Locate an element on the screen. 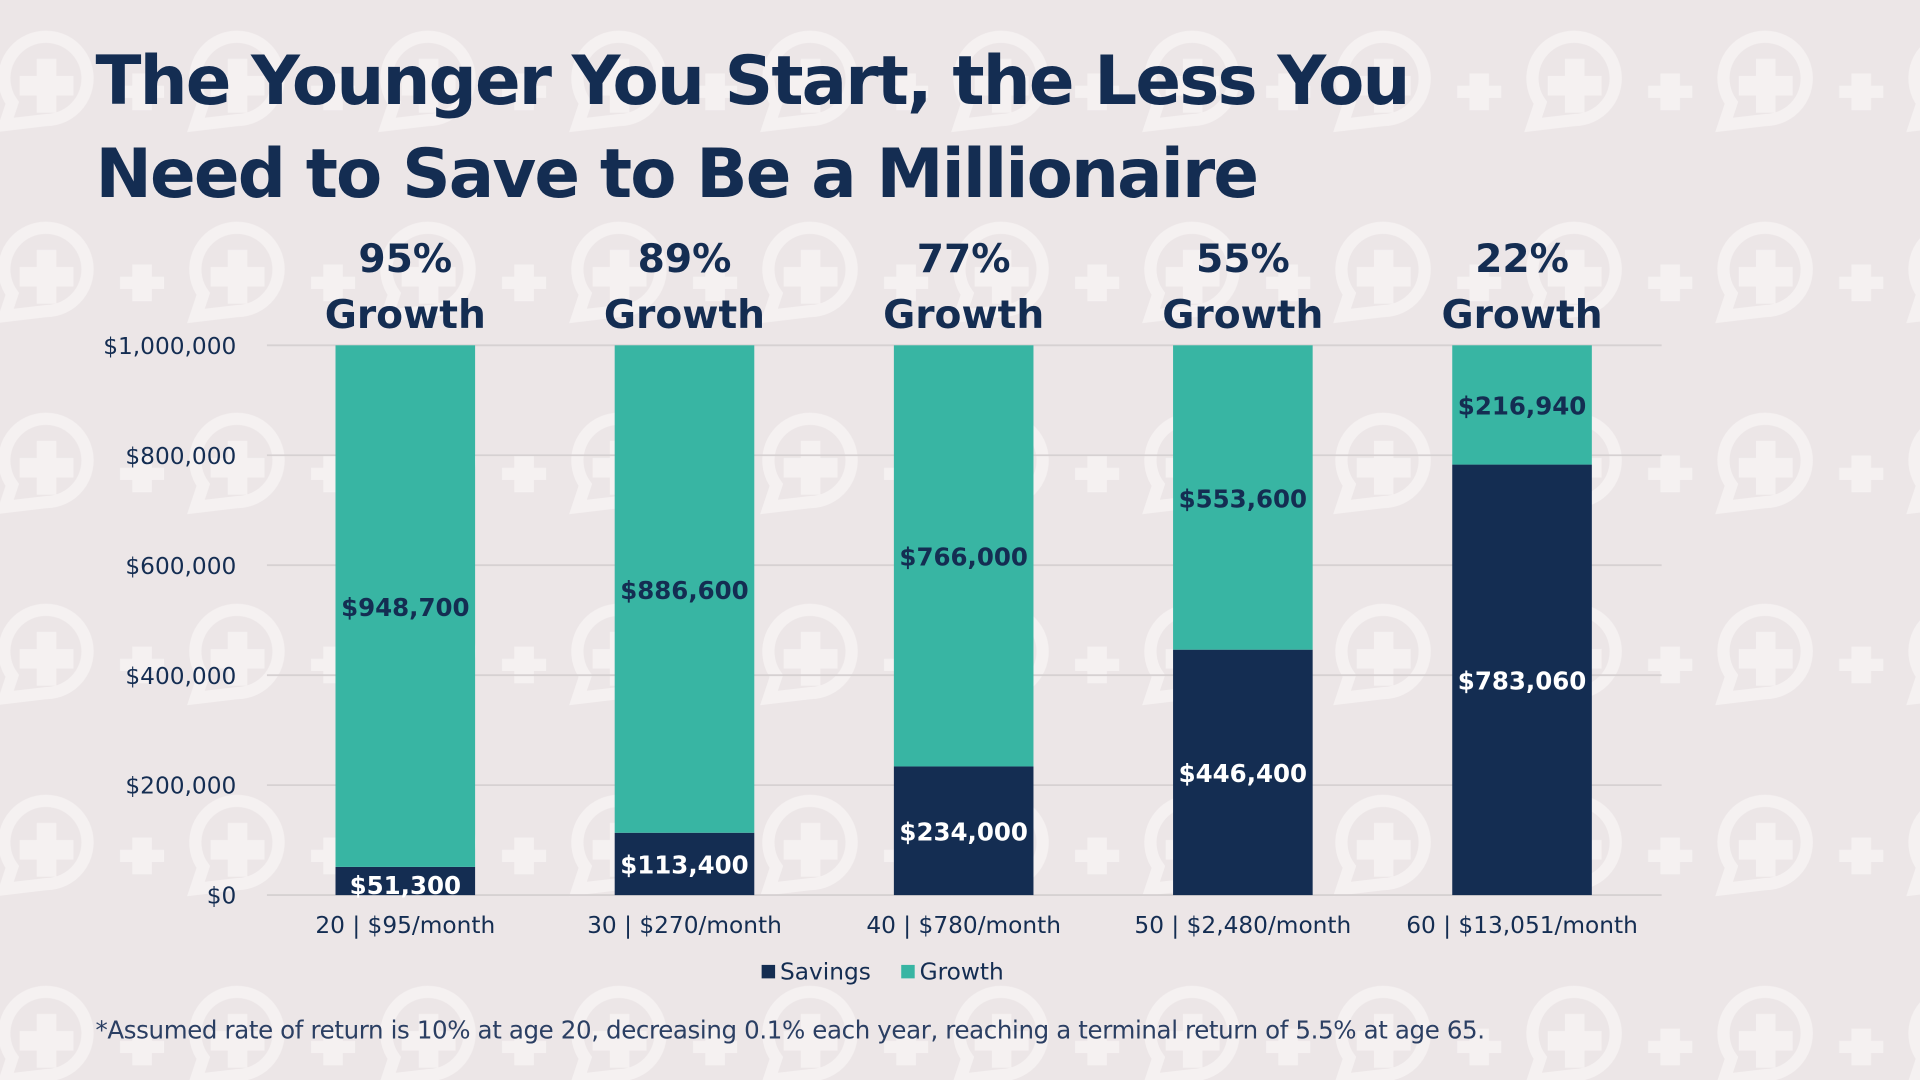  legend-label-savings: Savings is located at coordinates (825, 972).